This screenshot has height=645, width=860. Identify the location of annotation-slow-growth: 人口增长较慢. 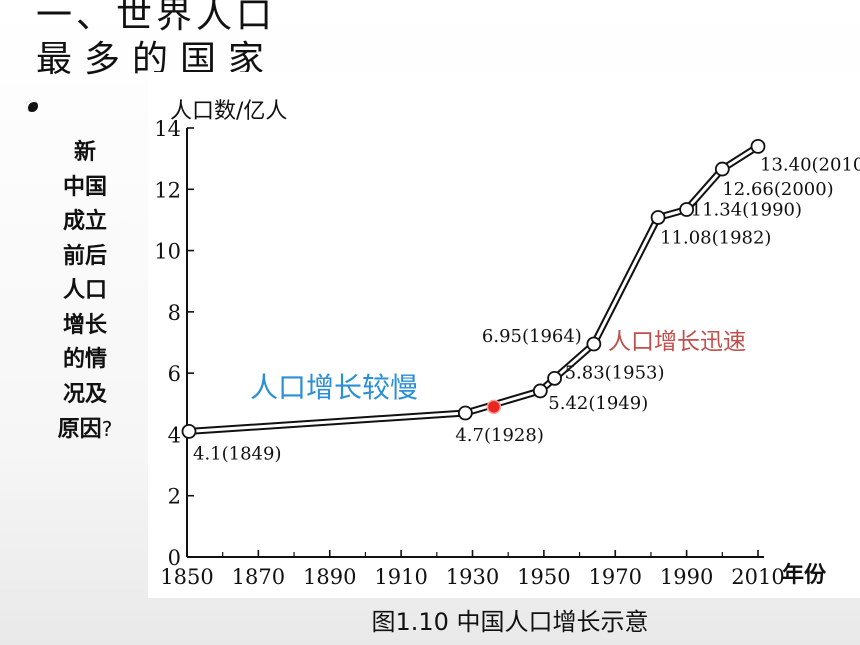
(334, 387).